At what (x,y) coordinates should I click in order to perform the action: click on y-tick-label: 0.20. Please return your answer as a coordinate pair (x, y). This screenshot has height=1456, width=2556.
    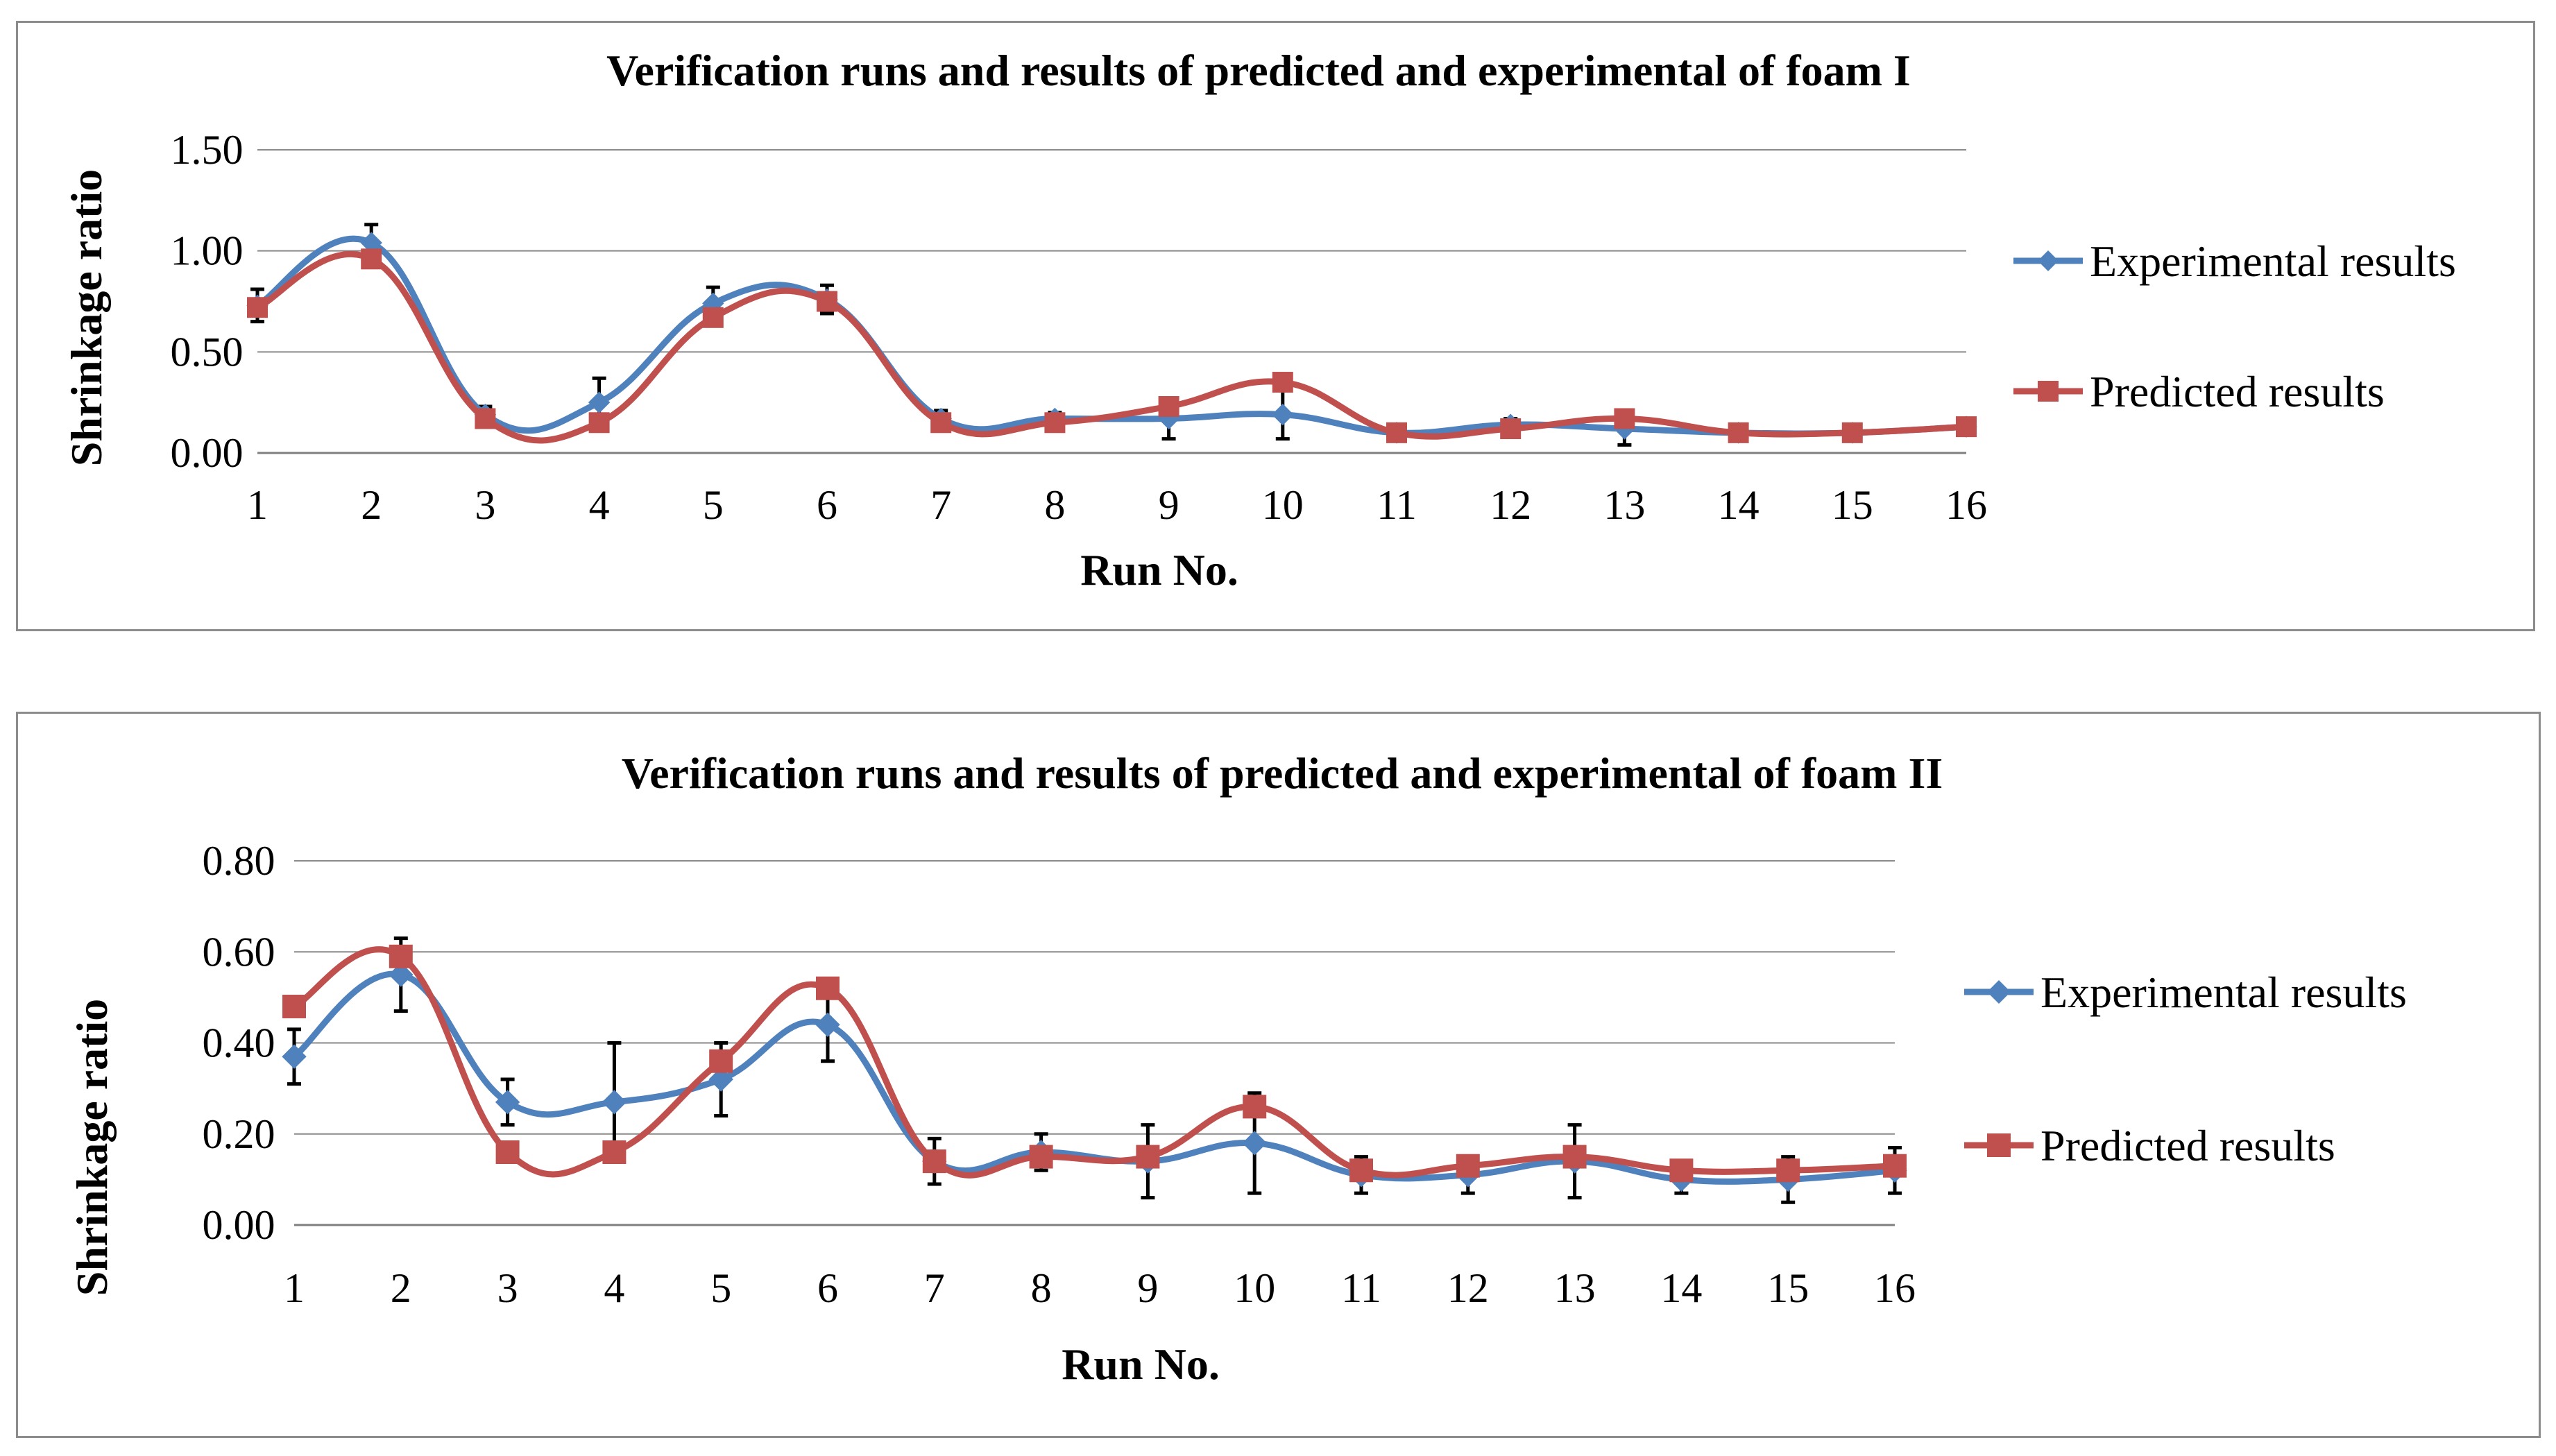
    Looking at the image, I should click on (239, 1134).